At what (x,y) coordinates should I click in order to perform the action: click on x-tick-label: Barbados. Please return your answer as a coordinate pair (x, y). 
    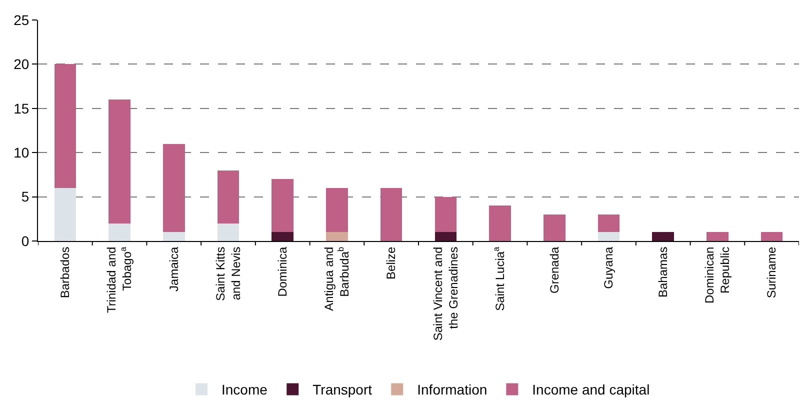
    Looking at the image, I should click on (65, 272).